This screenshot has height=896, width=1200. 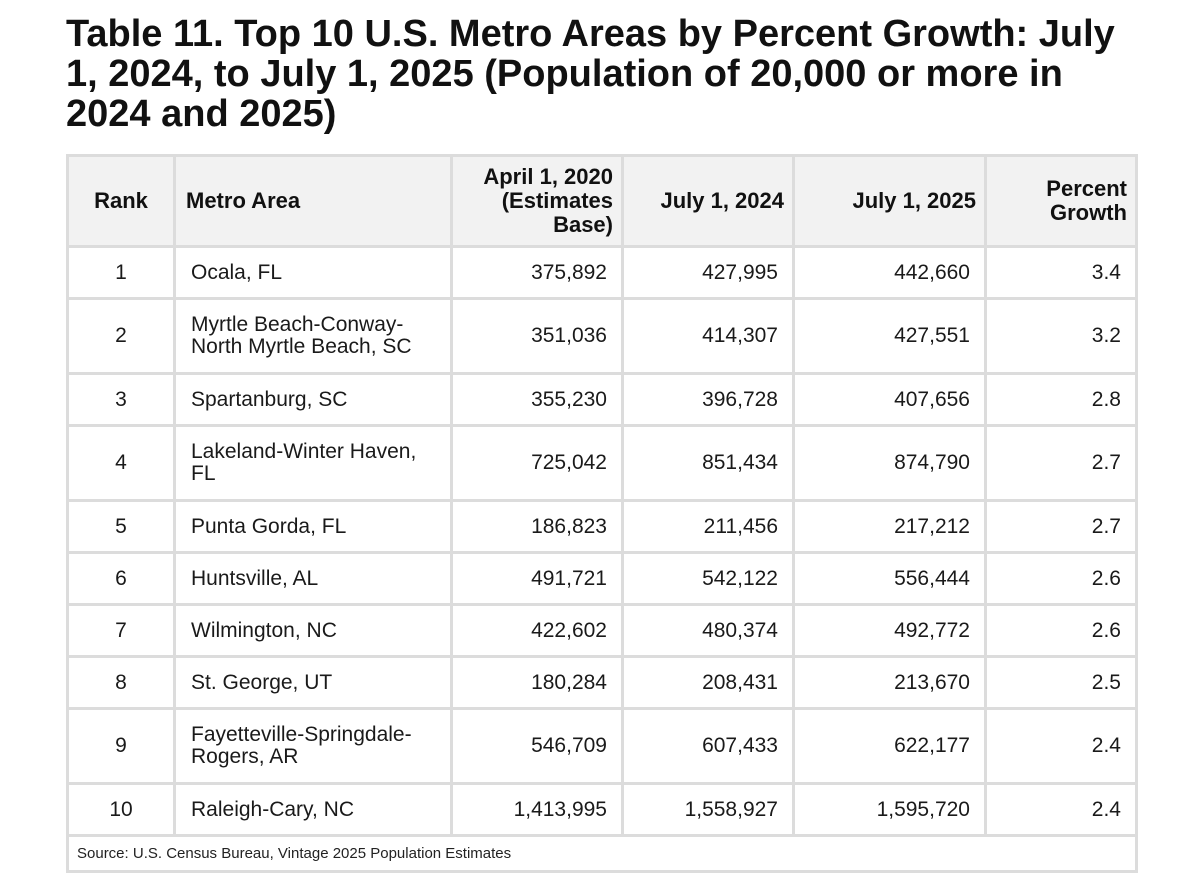 I want to click on header-metro-area: Metro Area, so click(x=313, y=201).